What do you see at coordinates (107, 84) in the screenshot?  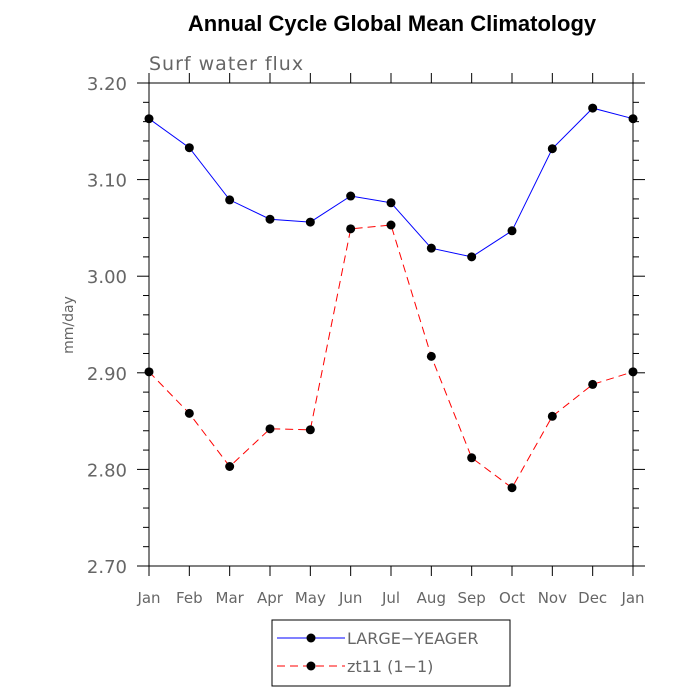 I see `y-tick-label: 3.20` at bounding box center [107, 84].